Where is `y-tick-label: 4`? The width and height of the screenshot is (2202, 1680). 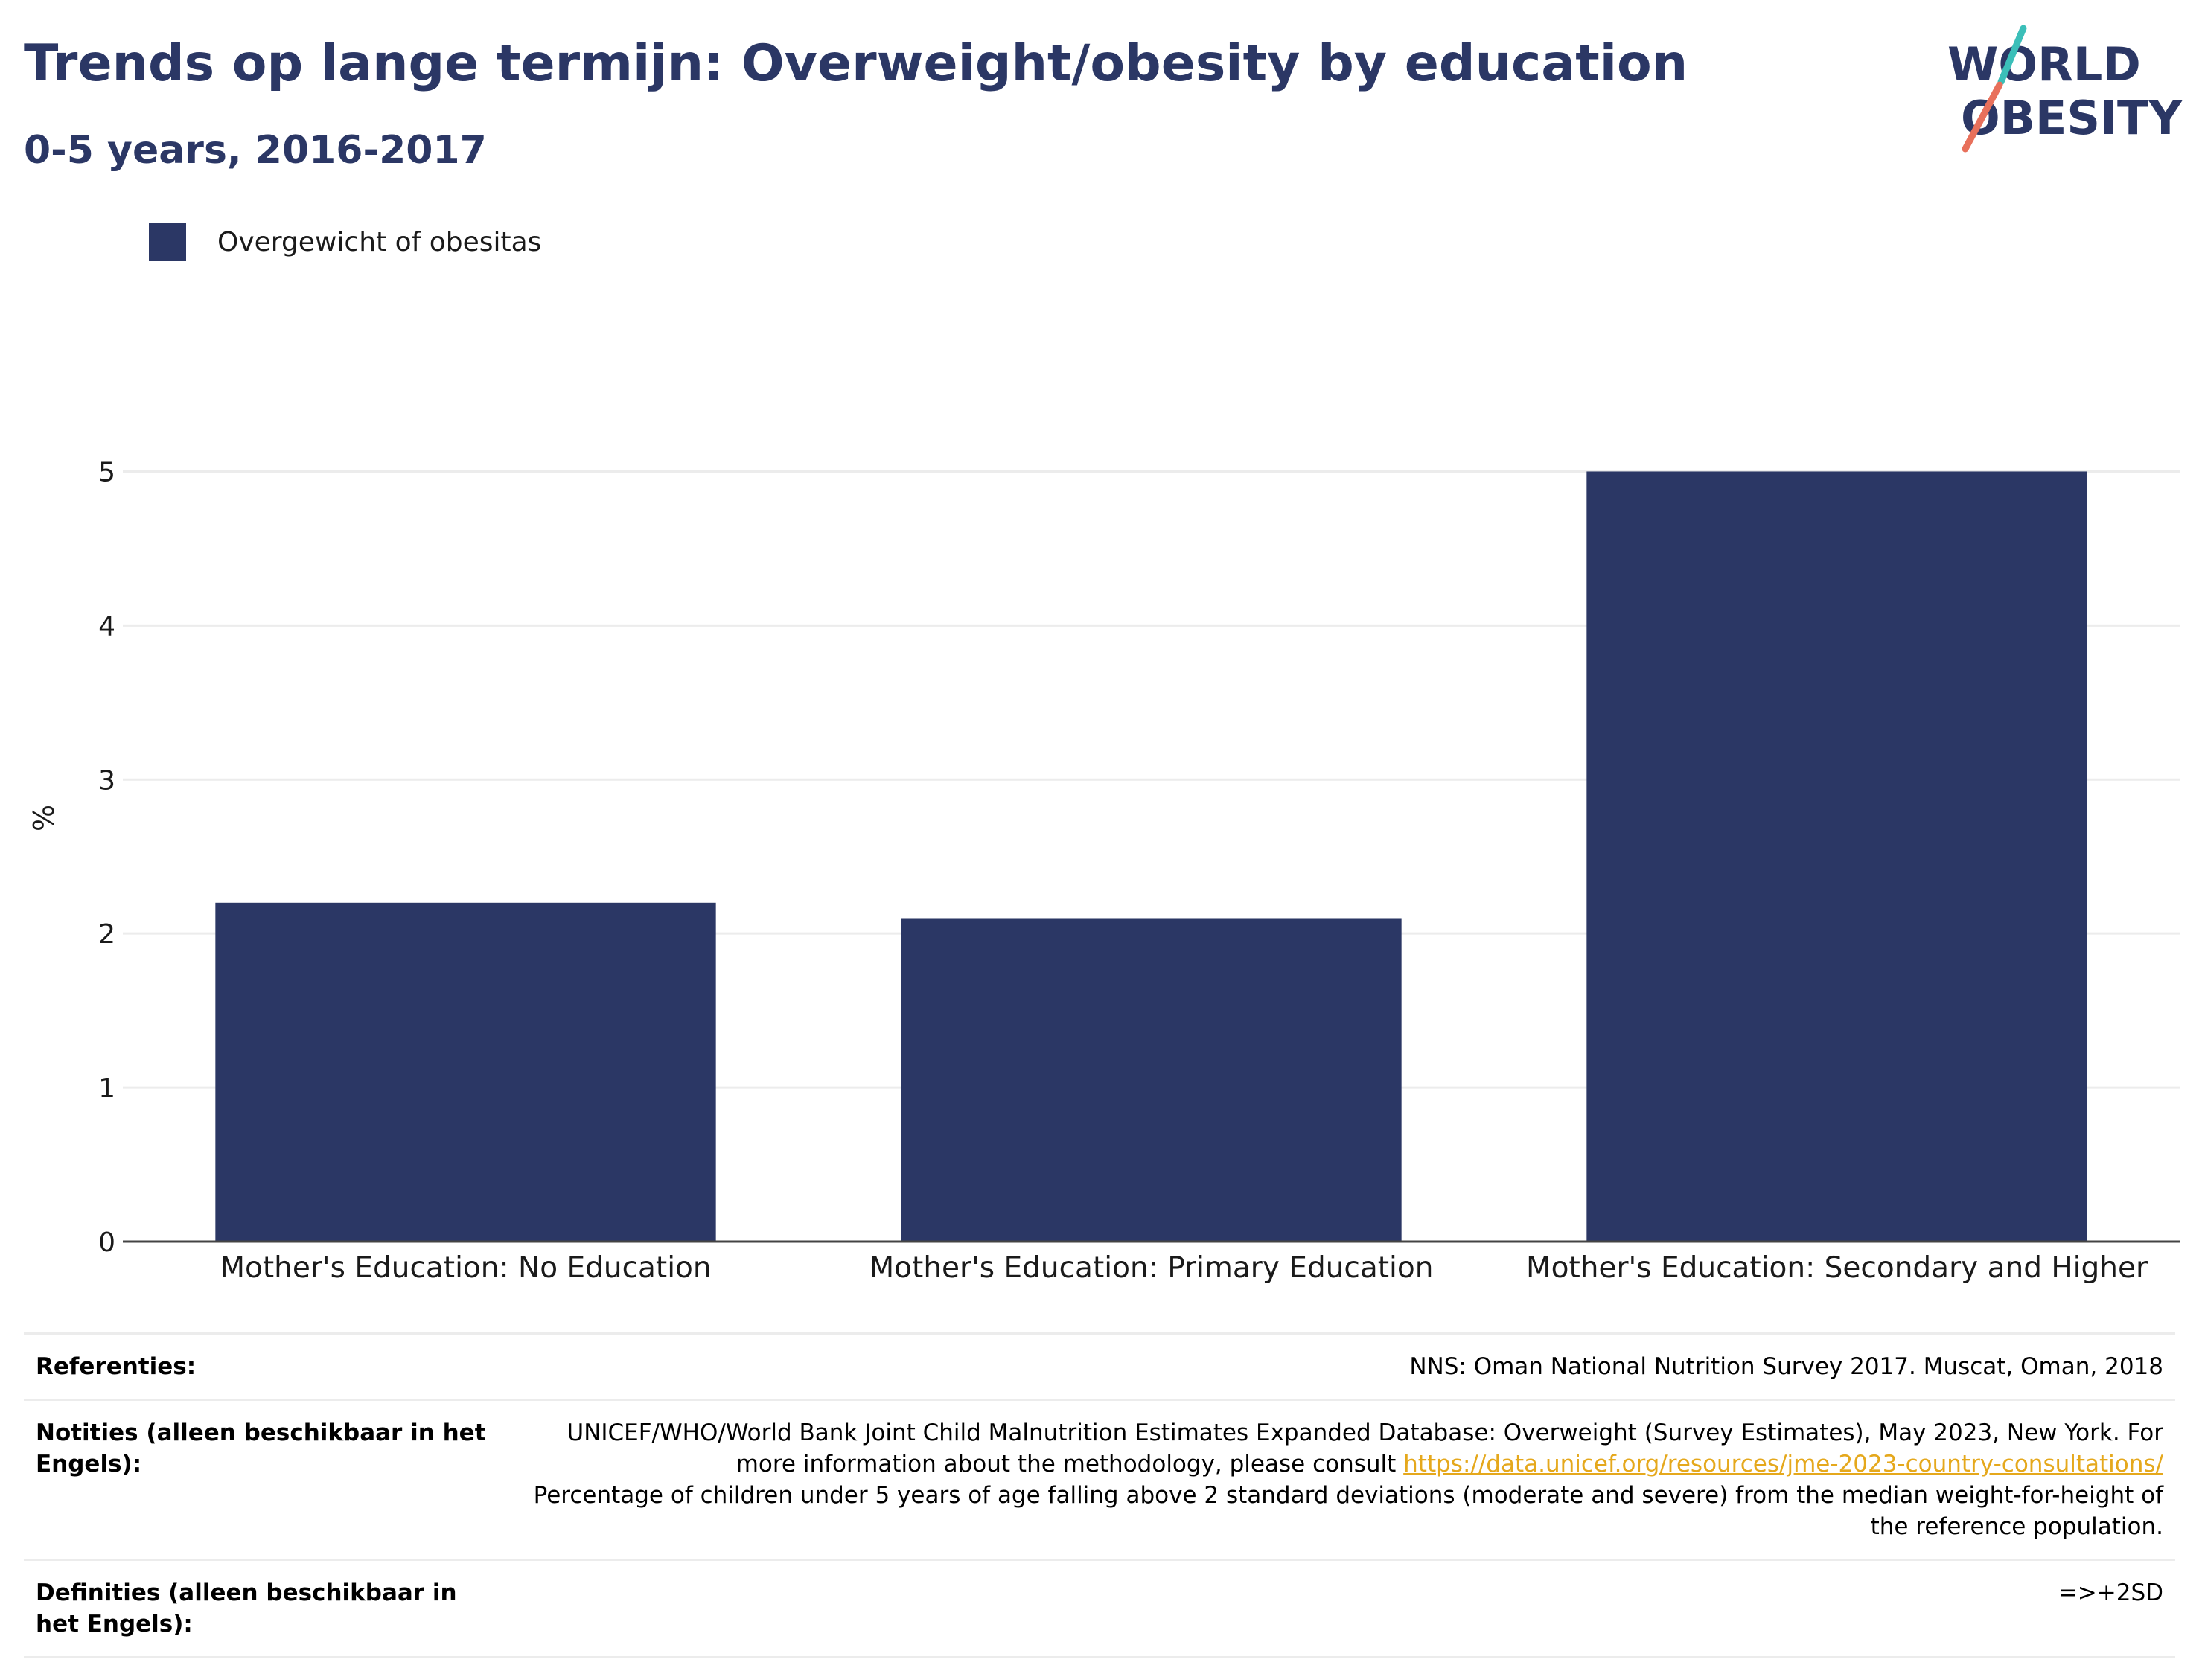
y-tick-label: 4 is located at coordinates (106, 626).